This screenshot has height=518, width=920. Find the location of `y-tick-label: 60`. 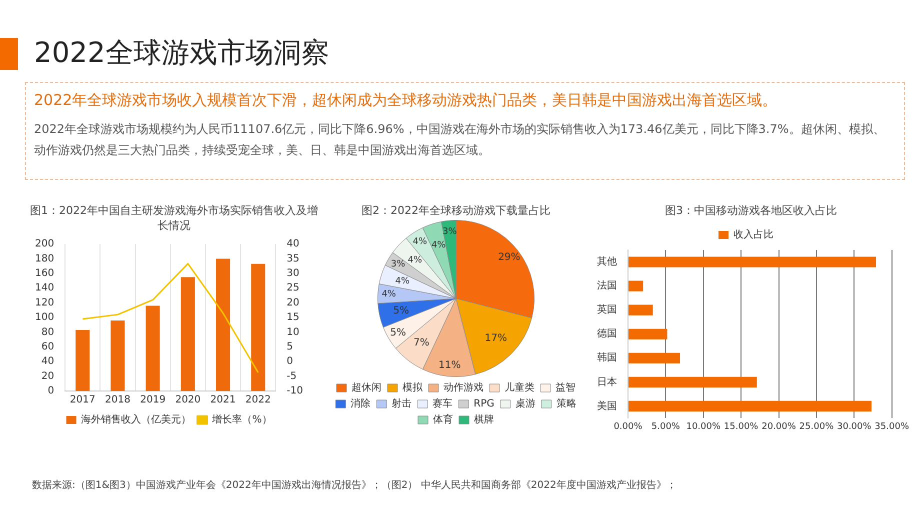

y-tick-label: 60 is located at coordinates (47, 346).